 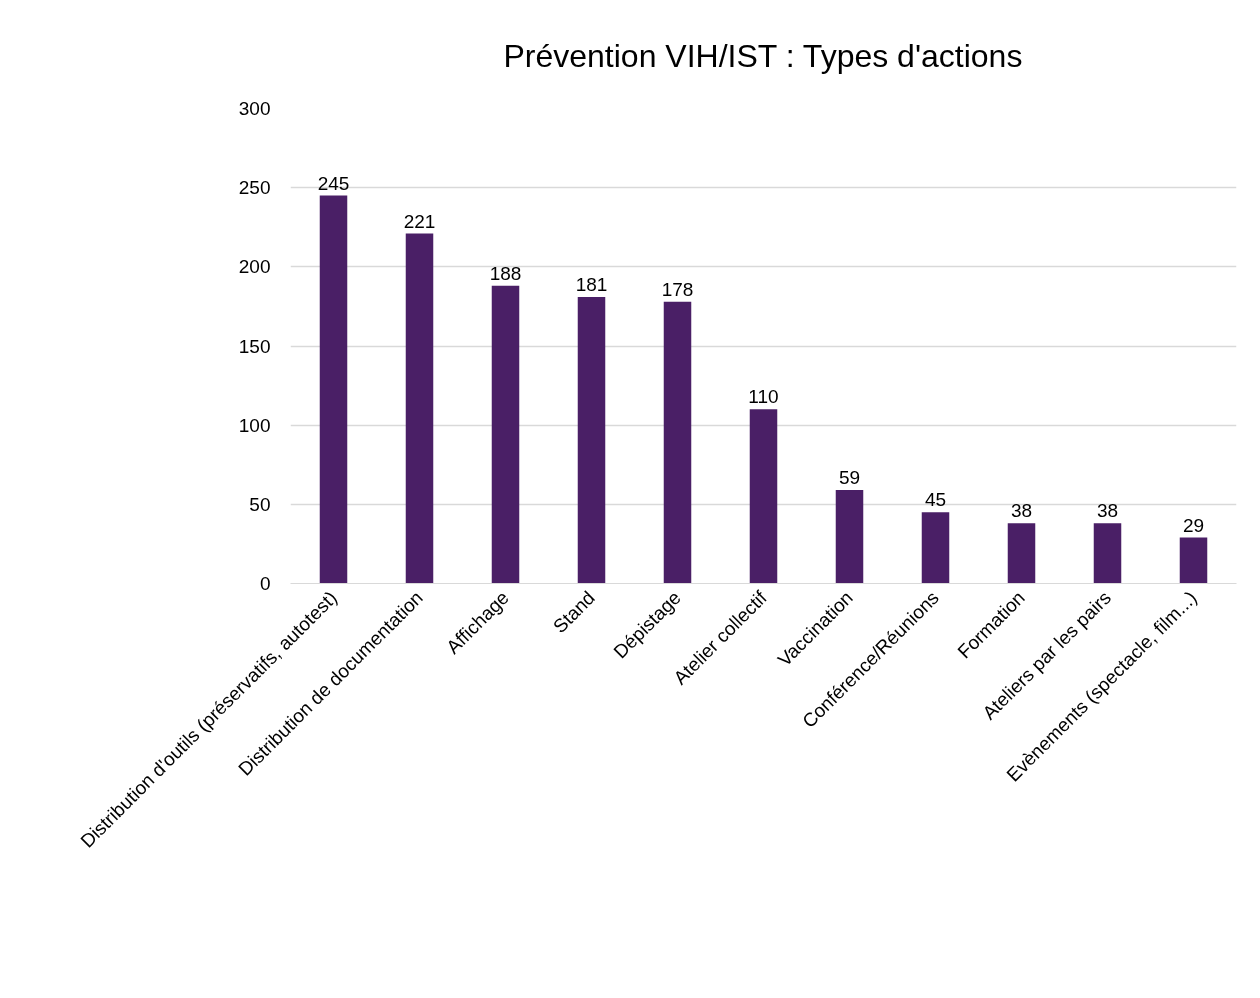 What do you see at coordinates (505, 273) in the screenshot?
I see `data-label: 188` at bounding box center [505, 273].